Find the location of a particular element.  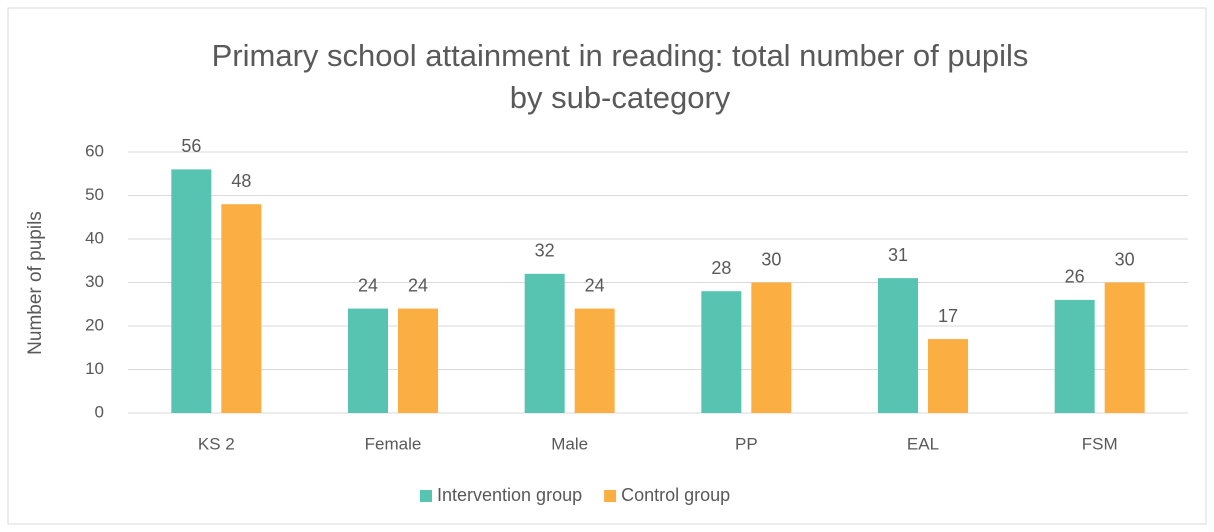

y-axis-label: Number of pupils is located at coordinates (35, 283).